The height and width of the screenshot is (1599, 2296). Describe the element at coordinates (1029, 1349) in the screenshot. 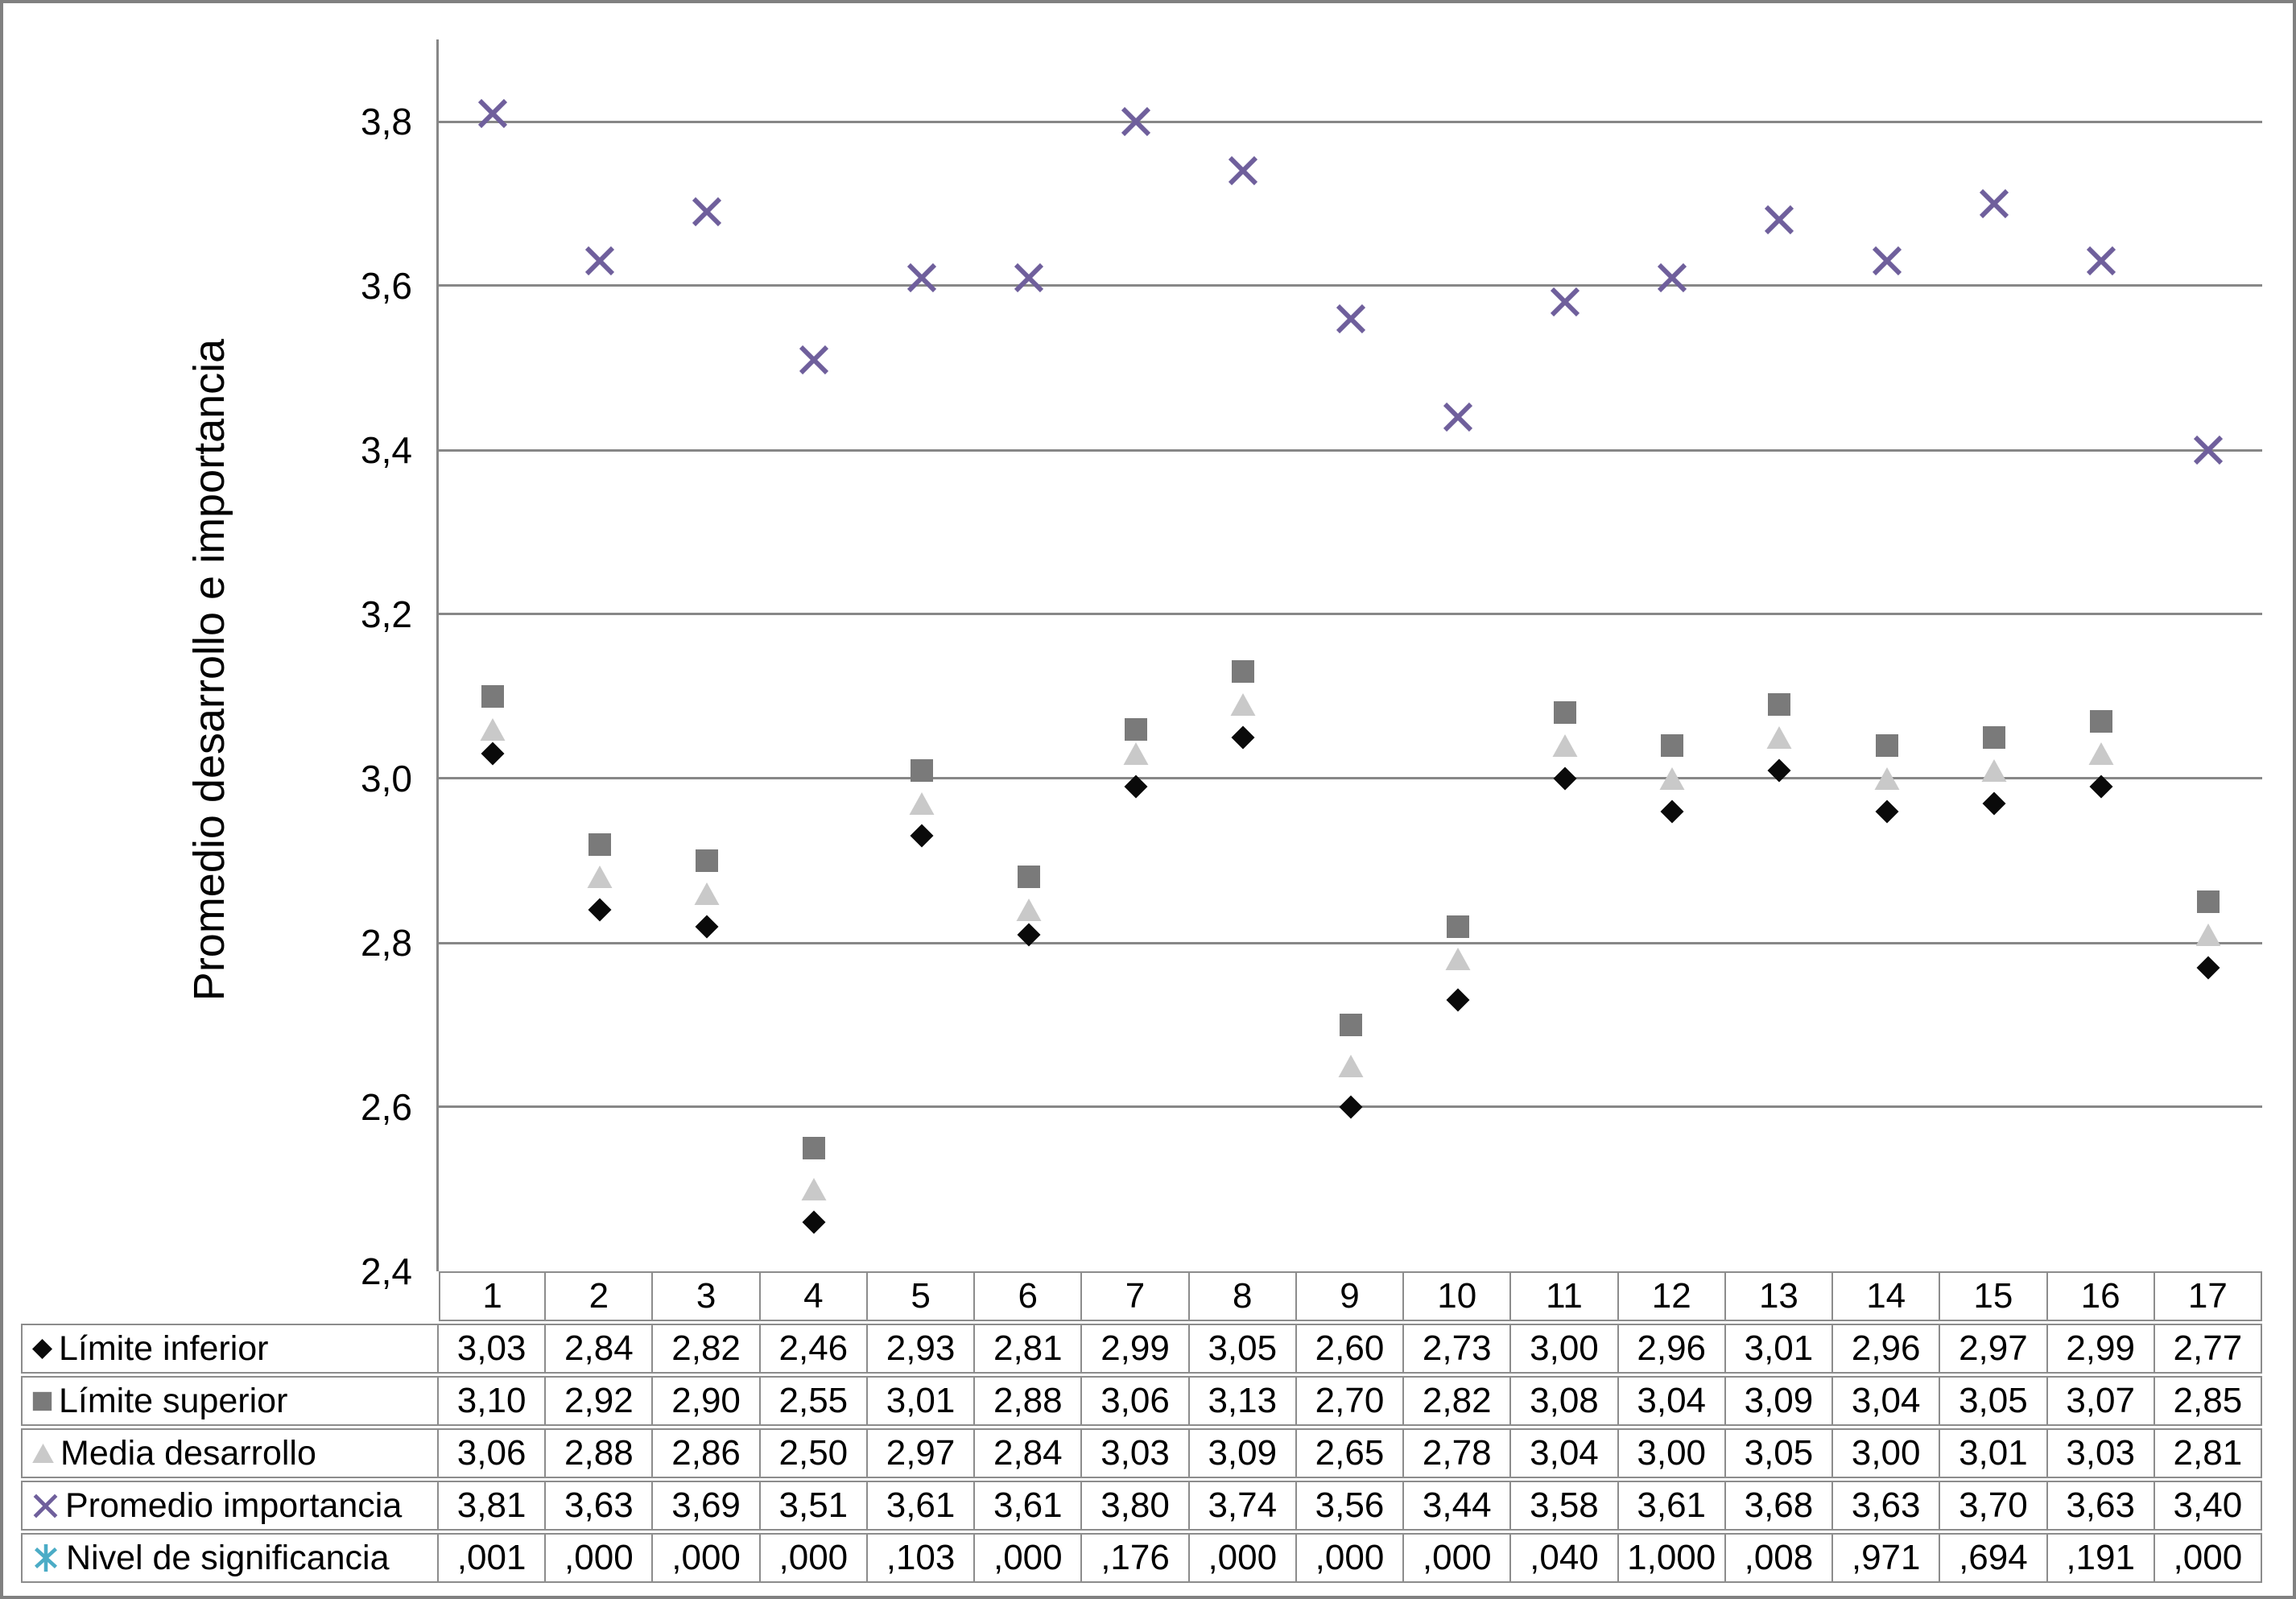

I see `value-cell: 2,81` at that location.